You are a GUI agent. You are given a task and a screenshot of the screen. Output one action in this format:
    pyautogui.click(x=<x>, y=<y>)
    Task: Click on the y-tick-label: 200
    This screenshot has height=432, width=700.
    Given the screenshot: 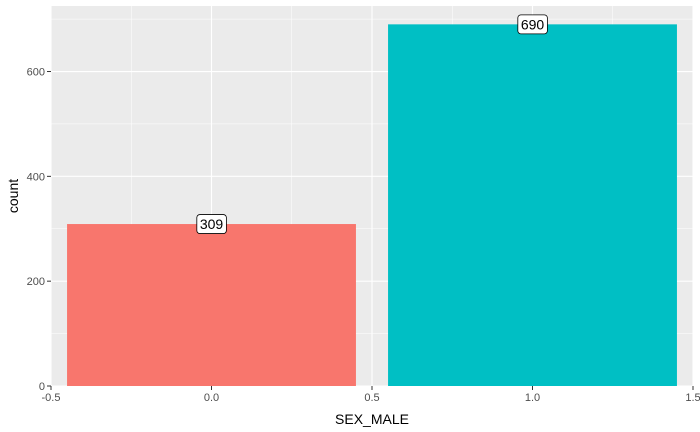 What is the action you would take?
    pyautogui.click(x=36, y=282)
    